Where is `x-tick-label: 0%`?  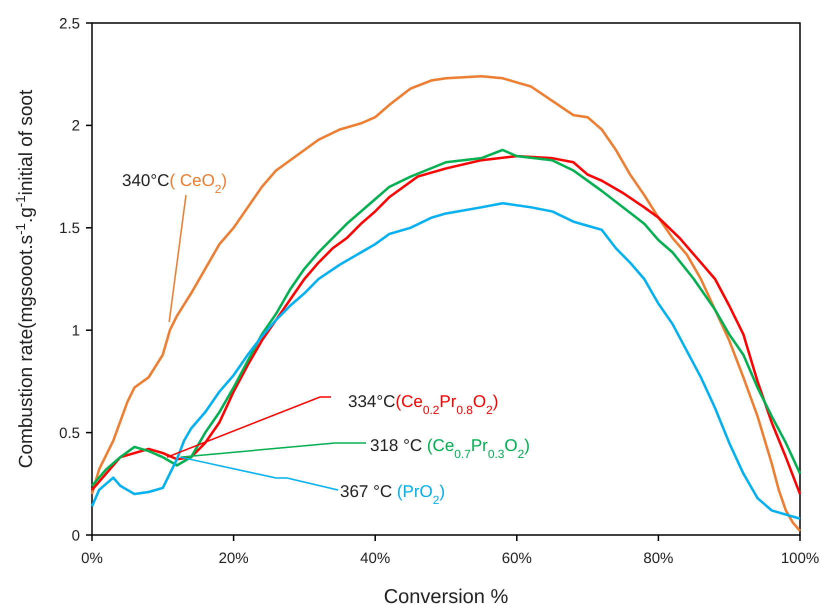
x-tick-label: 0% is located at coordinates (92, 558).